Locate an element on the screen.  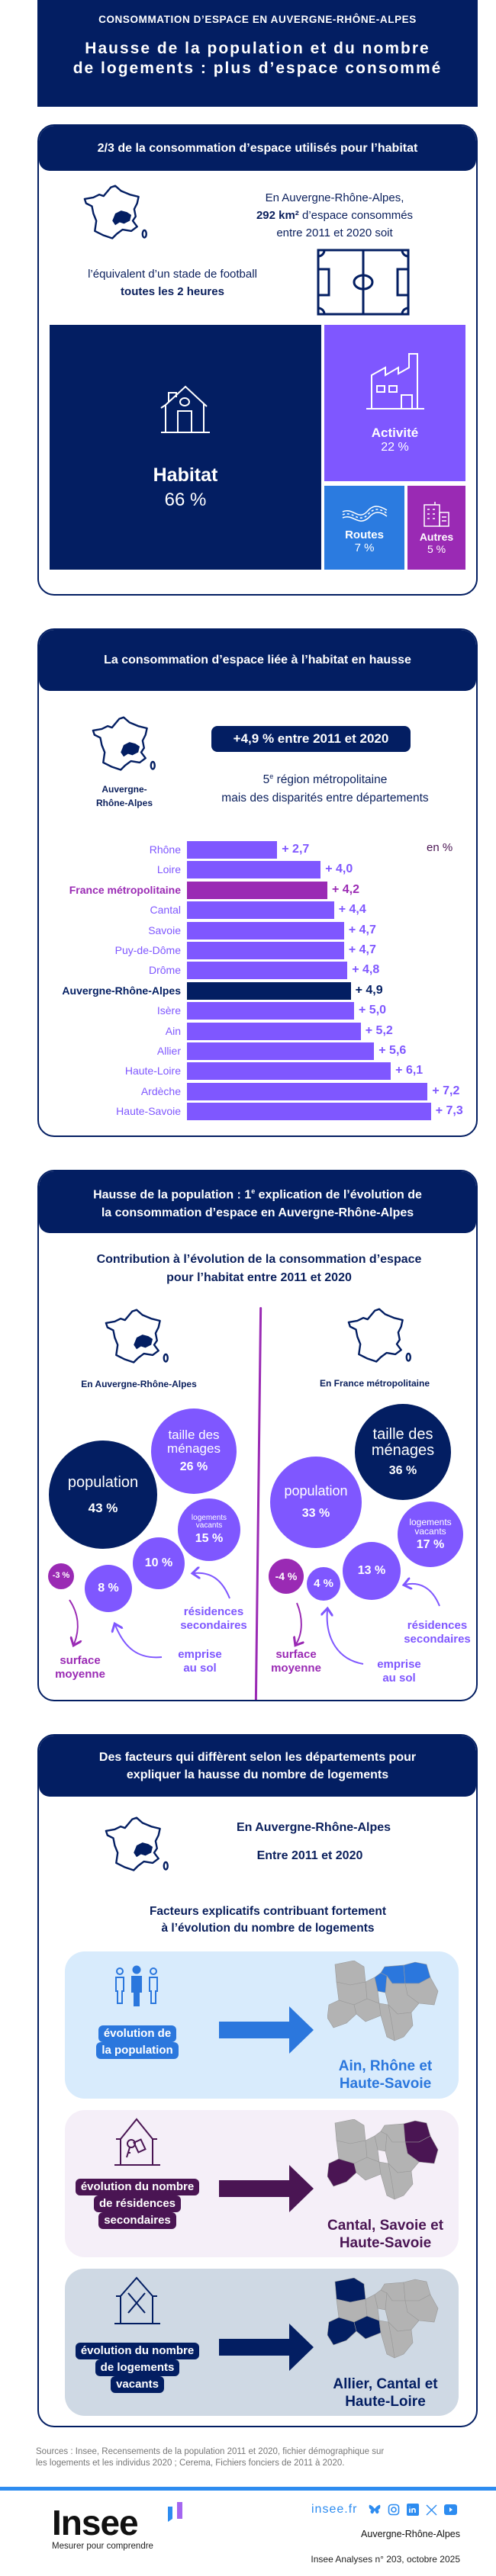
bubble-menages-fr: taille des ménages 36 % is located at coordinates (403, 1452).